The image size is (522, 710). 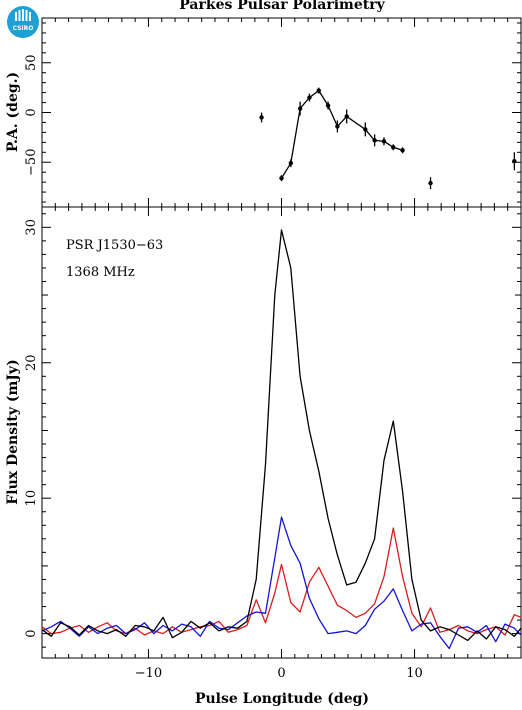 I want to click on csiro-logo-text: CSIRO, so click(x=23, y=28).